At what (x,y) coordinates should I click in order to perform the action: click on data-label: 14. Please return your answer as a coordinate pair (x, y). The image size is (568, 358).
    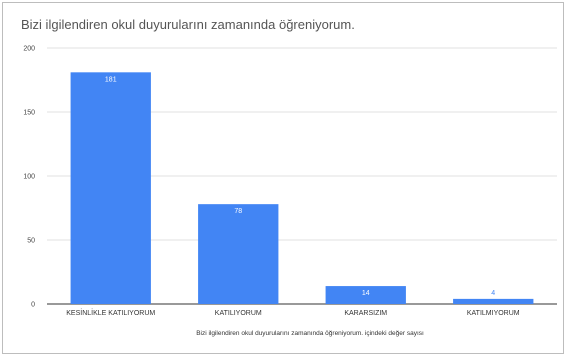
    Looking at the image, I should click on (366, 293).